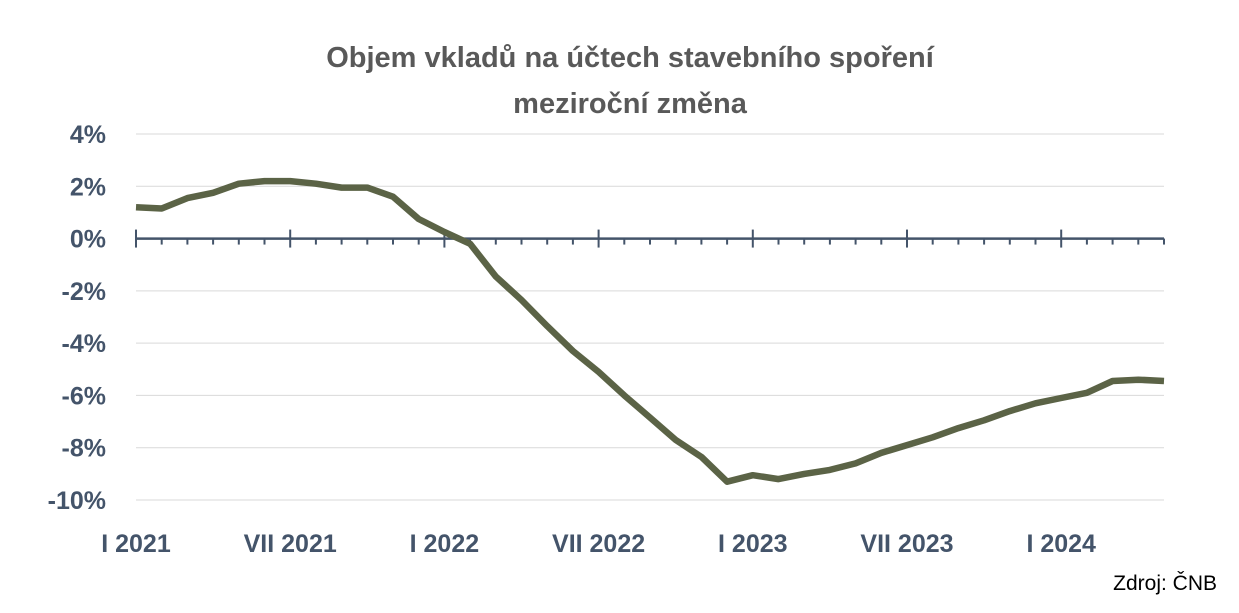  I want to click on x-tick-label: I 2024, so click(1061, 544).